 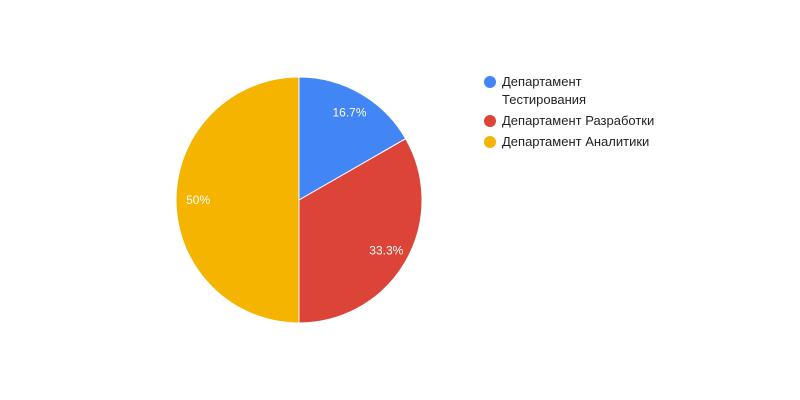 What do you see at coordinates (542, 81) in the screenshot?
I see `legend-label: Департамент` at bounding box center [542, 81].